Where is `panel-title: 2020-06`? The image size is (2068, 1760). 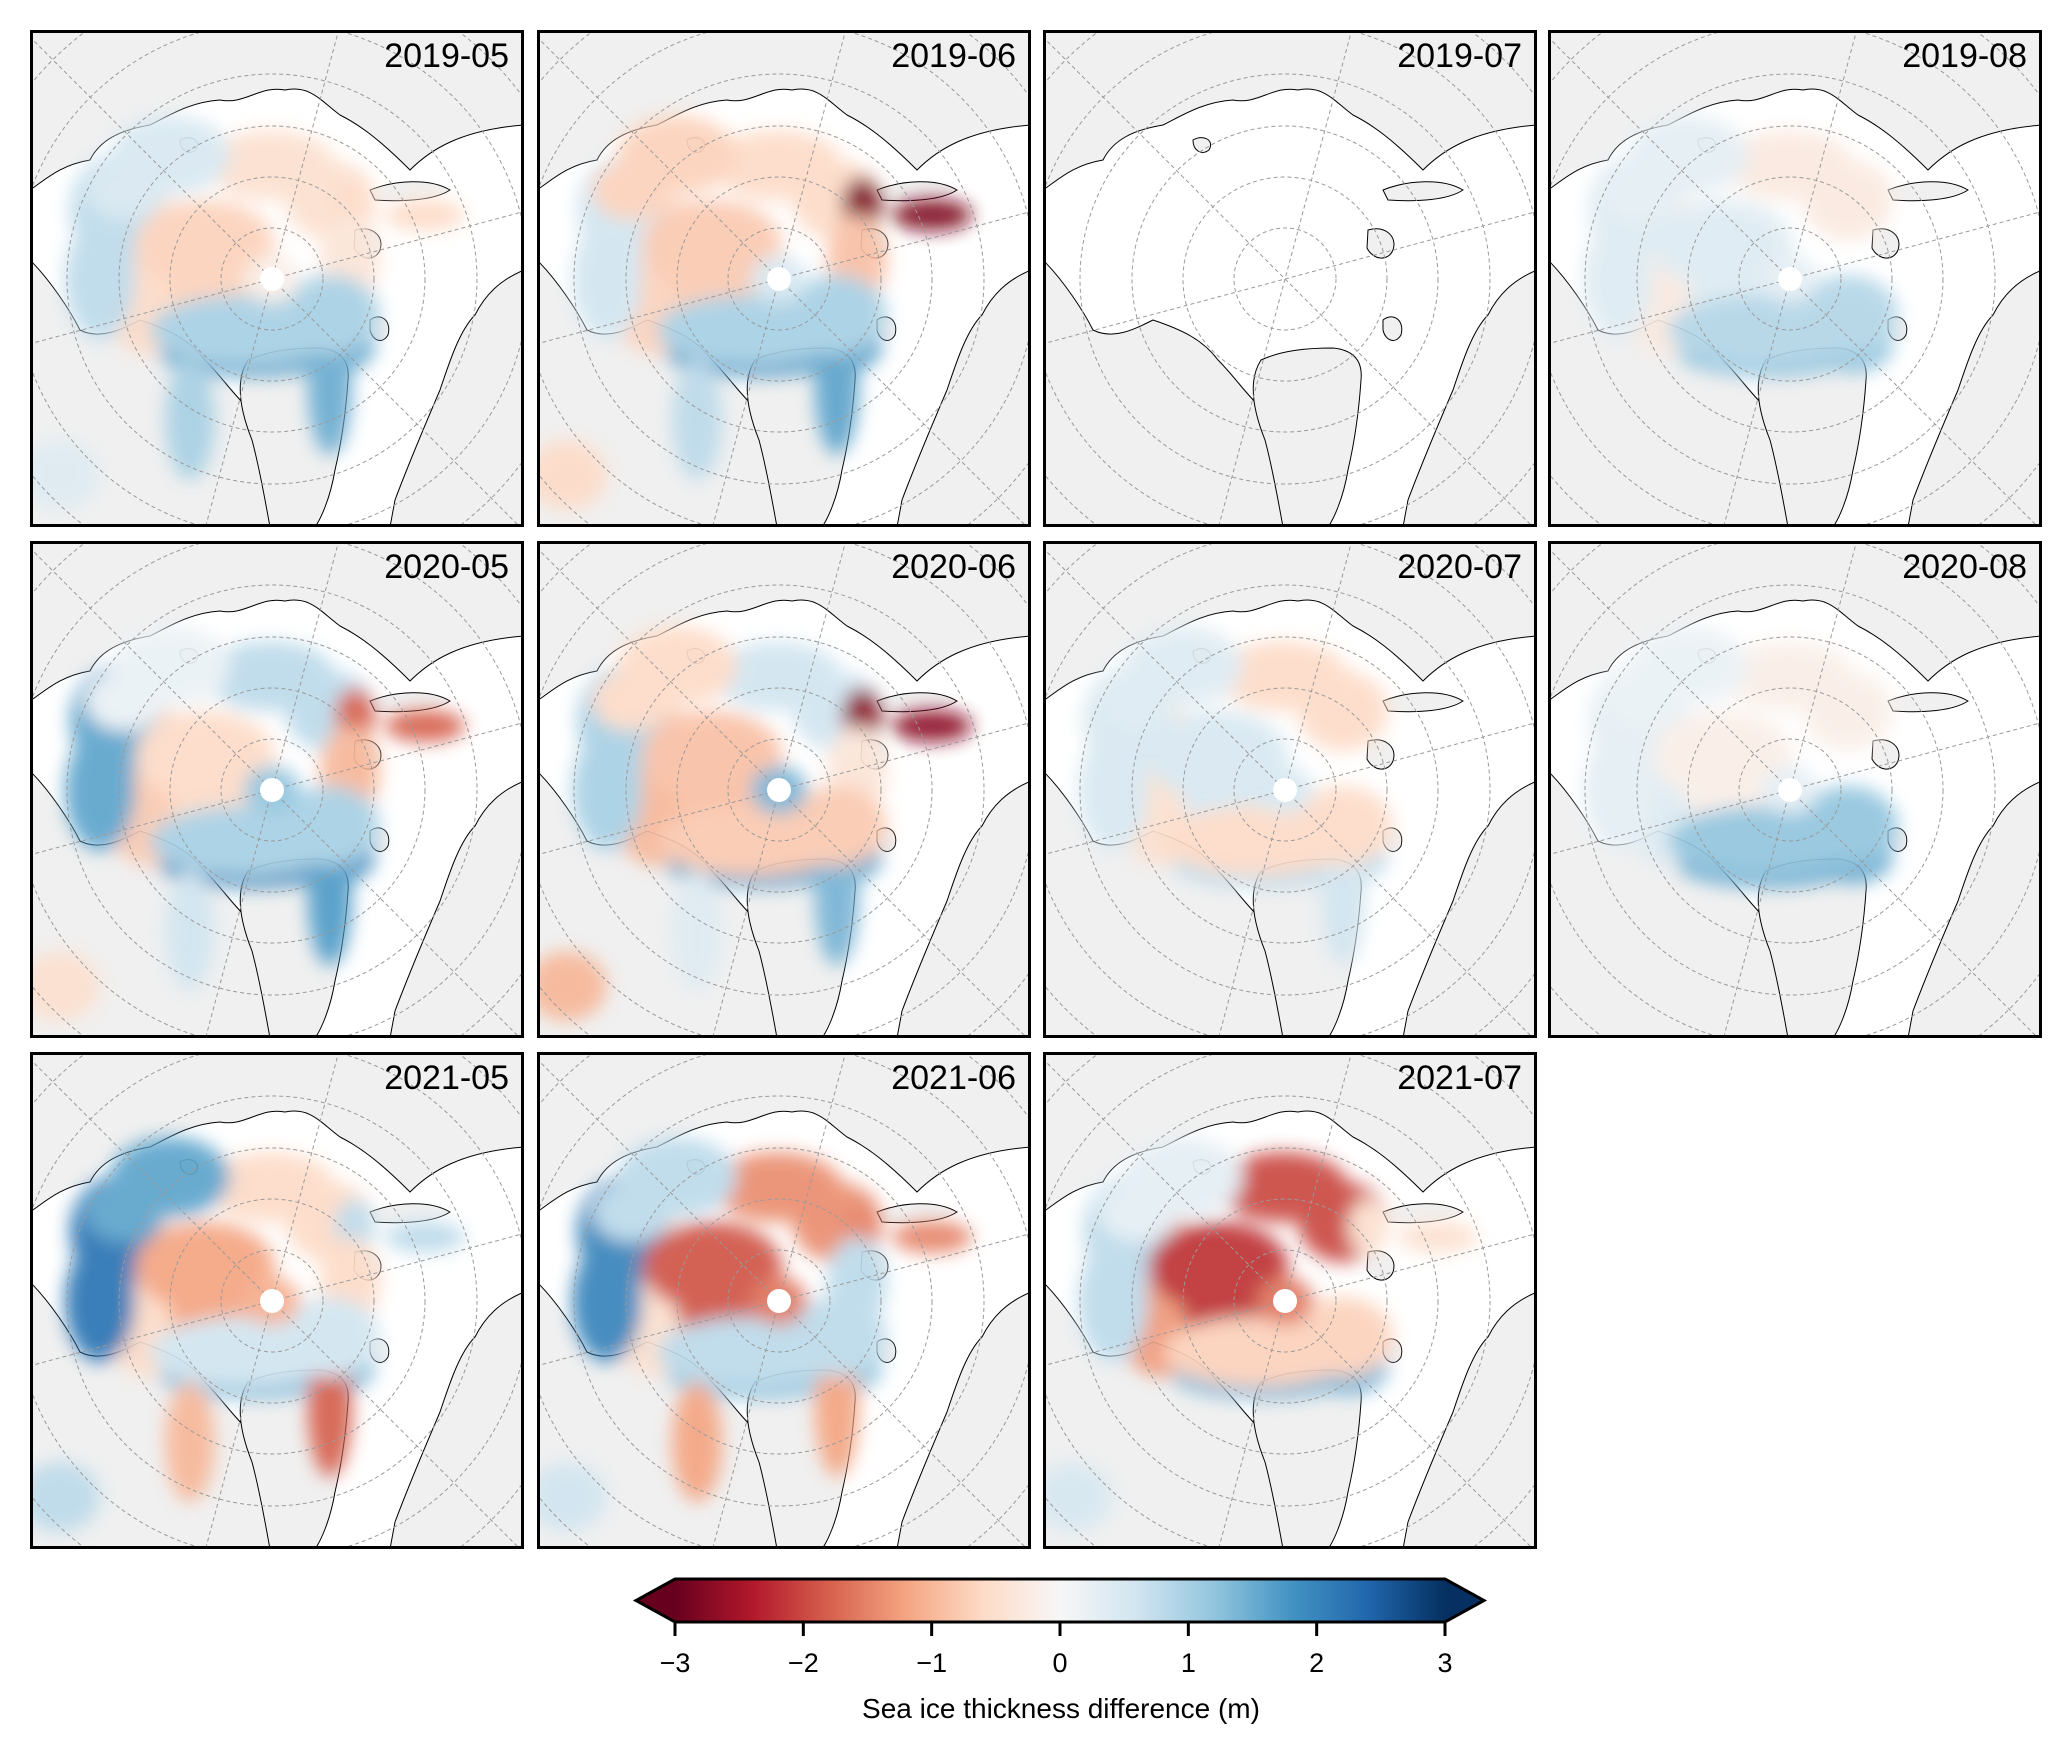
panel-title: 2020-06 is located at coordinates (953, 567).